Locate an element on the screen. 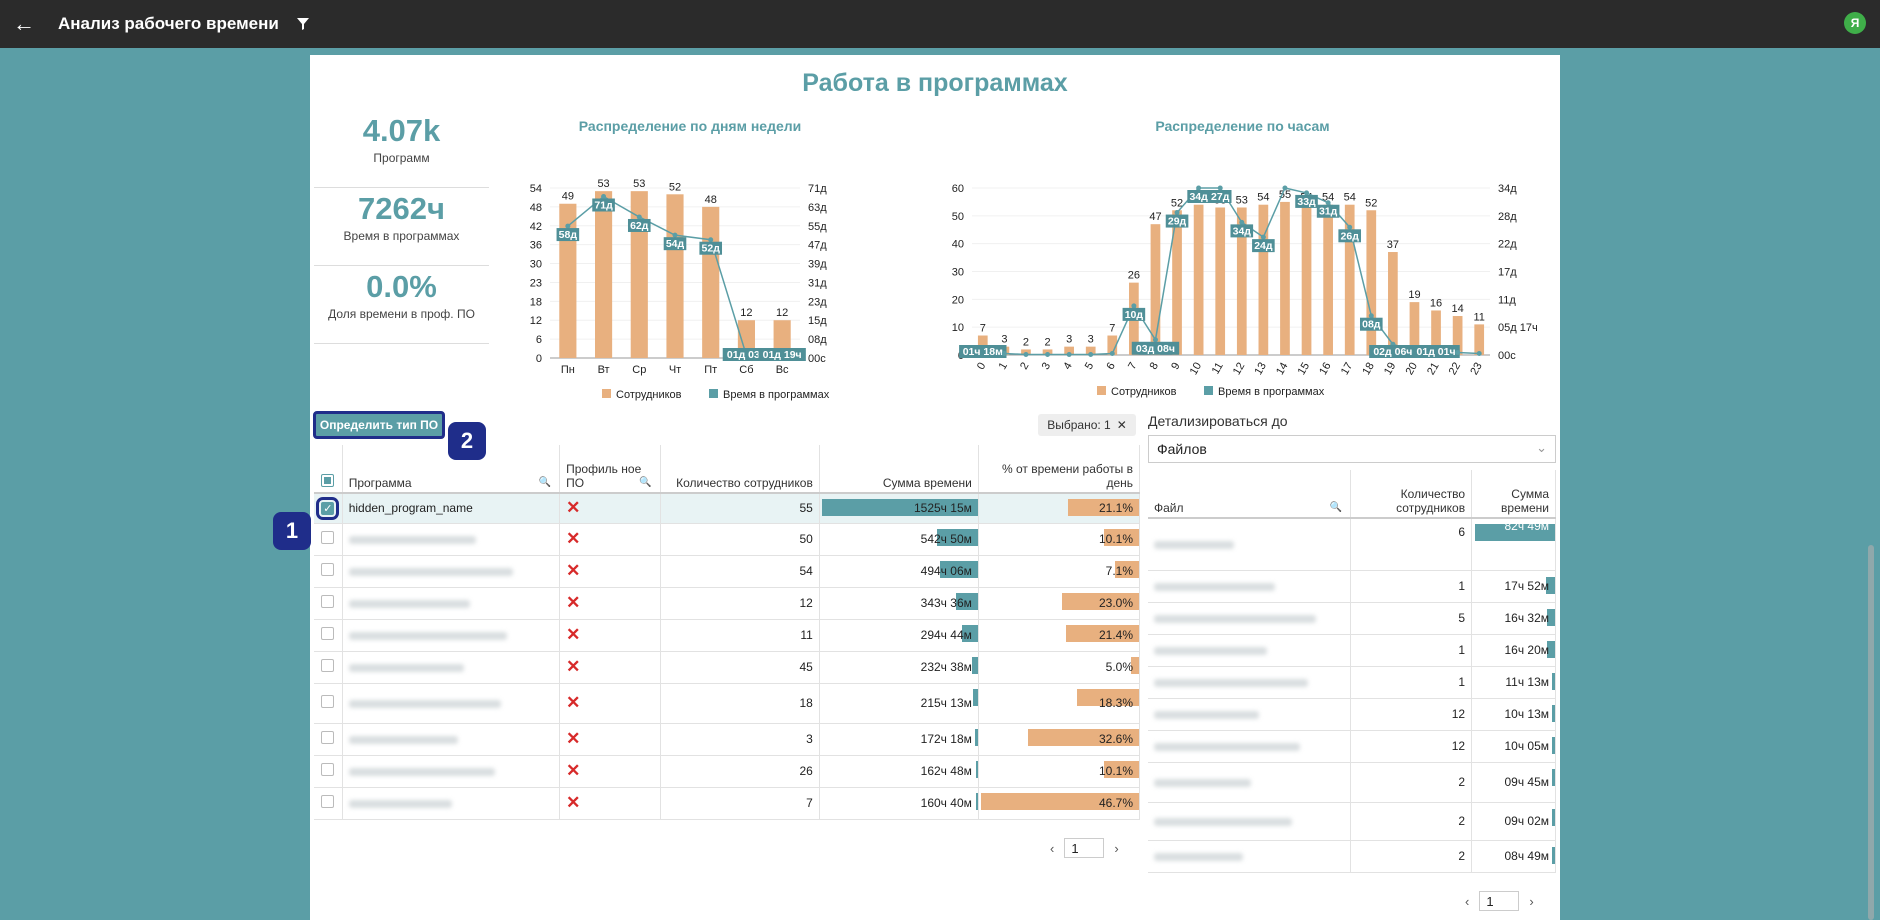 Image resolution: width=1880 pixels, height=920 pixels. detail-count: 6 is located at coordinates (1462, 532).